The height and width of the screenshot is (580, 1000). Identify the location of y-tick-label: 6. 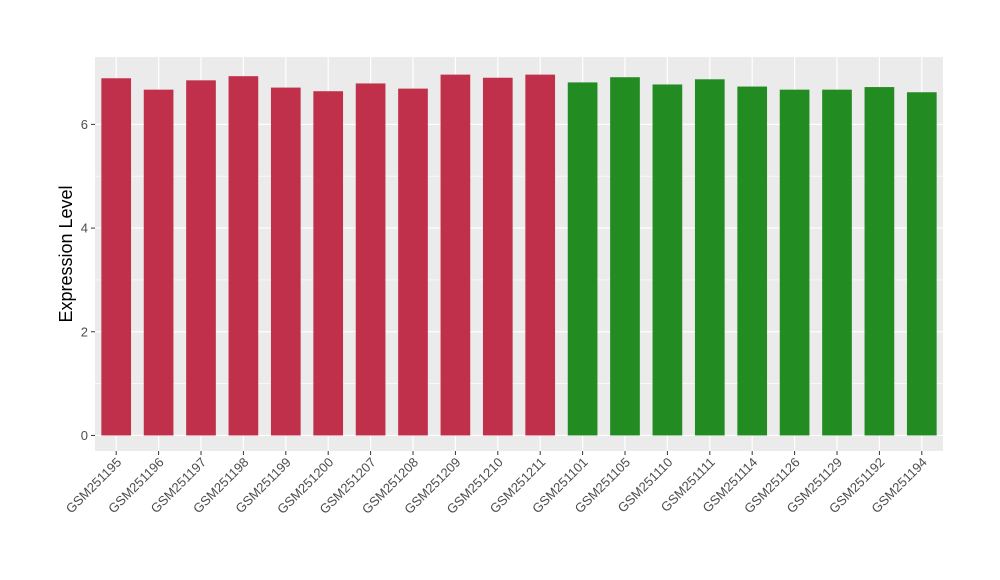
(84, 124).